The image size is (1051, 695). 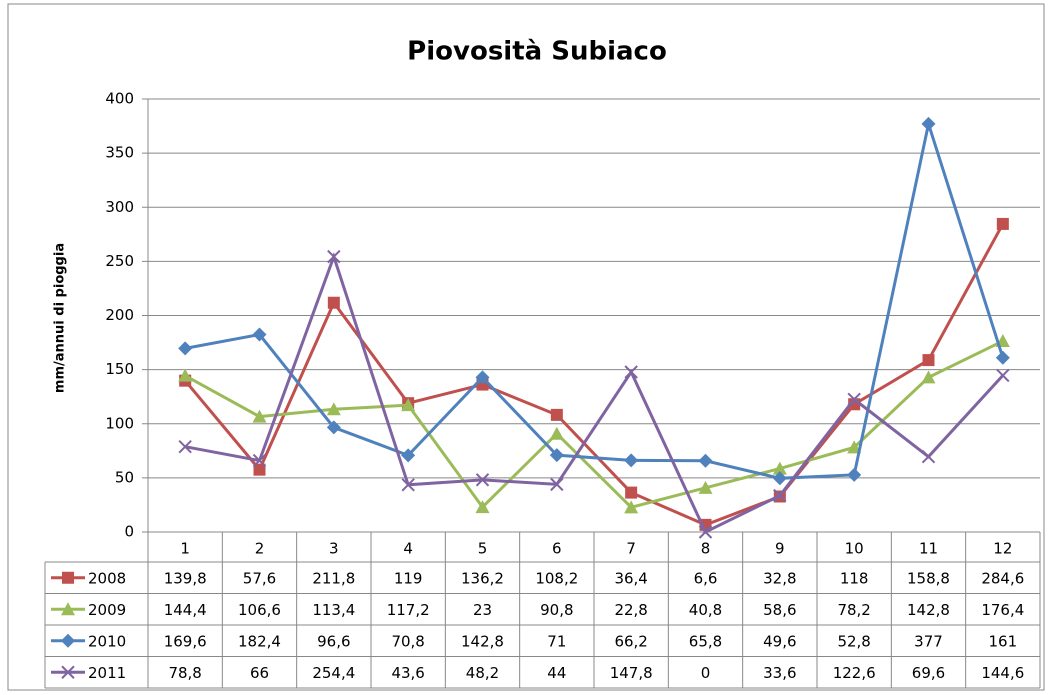 What do you see at coordinates (1002, 578) in the screenshot?
I see `table-value: 284,6` at bounding box center [1002, 578].